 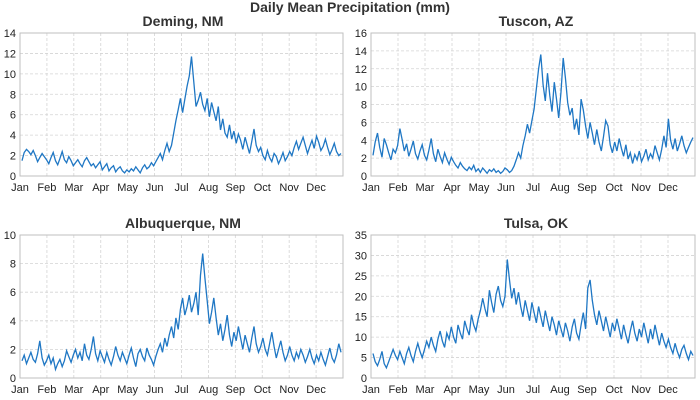 What do you see at coordinates (168, 390) in the screenshot?
I see `x-tick-labels-albuquerque: Jan Feb Mar Apr May Jun Jul Aug Sep Oct Nov Dec` at bounding box center [168, 390].